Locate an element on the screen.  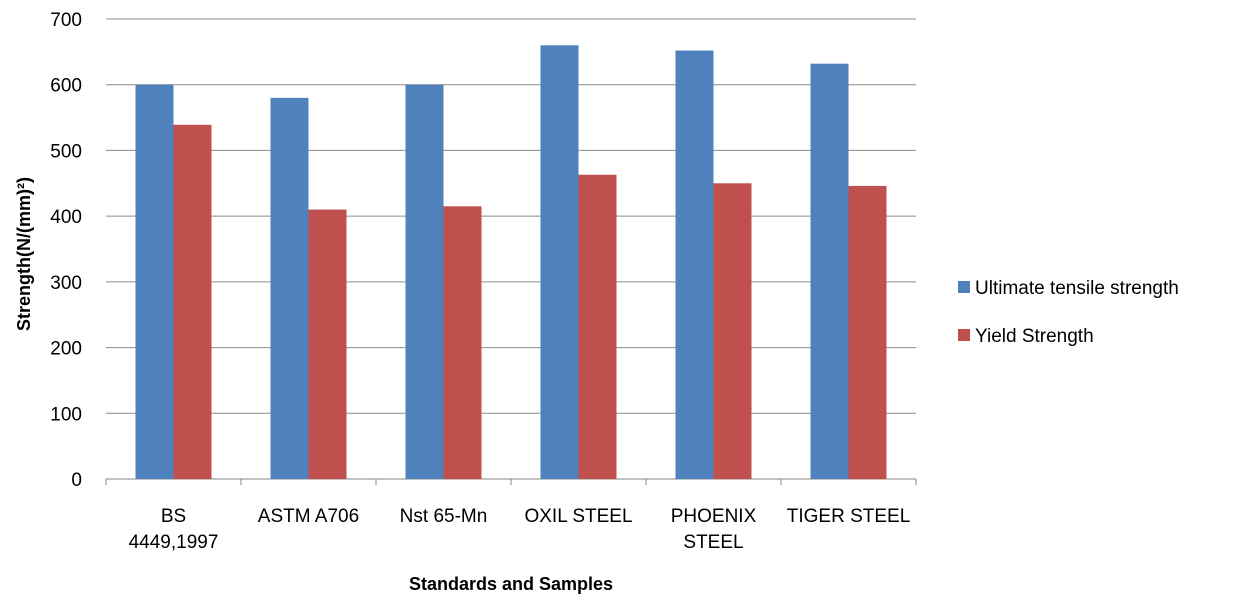
y-tick-label: 500 is located at coordinates (66, 151).